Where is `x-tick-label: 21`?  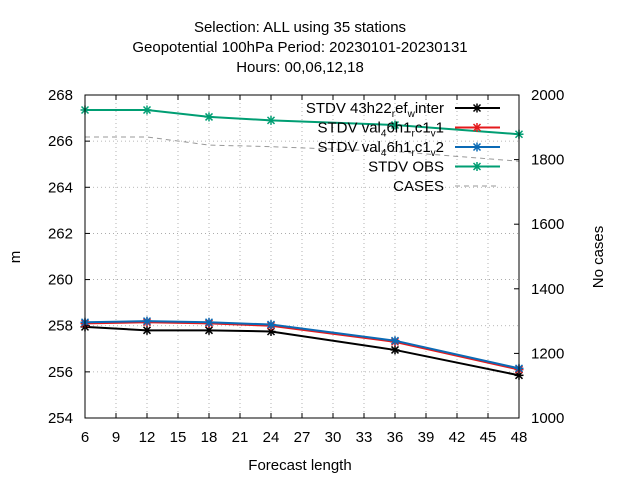
x-tick-label: 21 is located at coordinates (240, 437).